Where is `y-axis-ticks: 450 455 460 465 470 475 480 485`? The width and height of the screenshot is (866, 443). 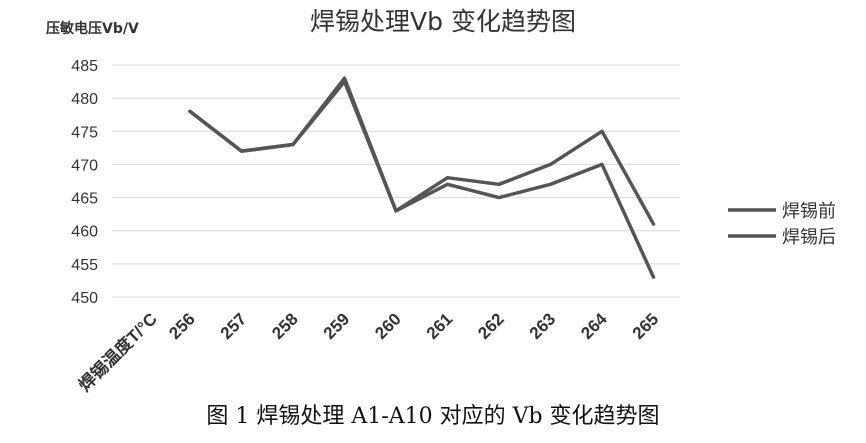
y-axis-ticks: 450 455 460 465 470 475 480 485 is located at coordinates (84, 182).